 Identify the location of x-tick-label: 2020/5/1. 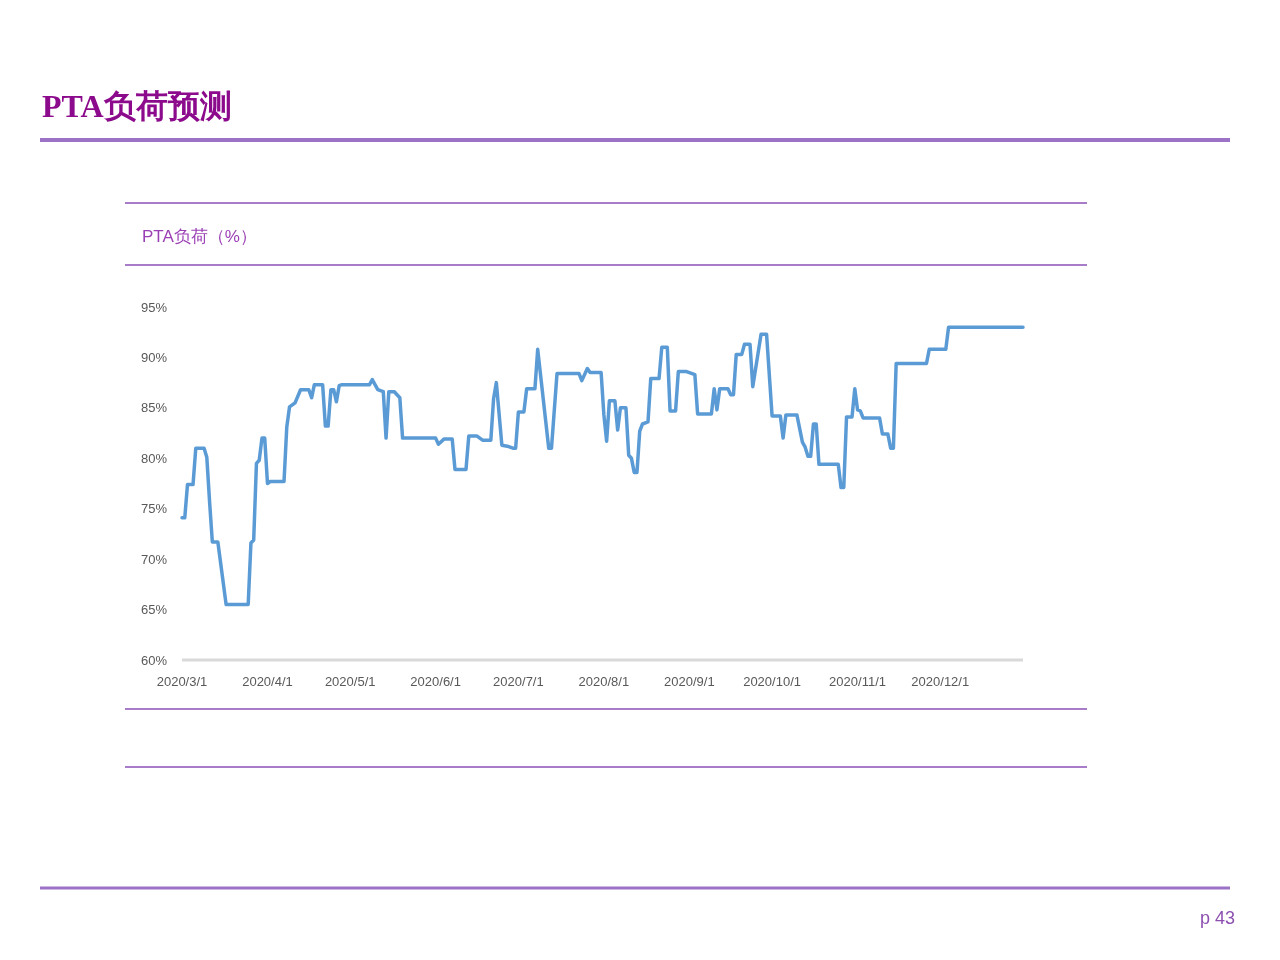
(350, 681).